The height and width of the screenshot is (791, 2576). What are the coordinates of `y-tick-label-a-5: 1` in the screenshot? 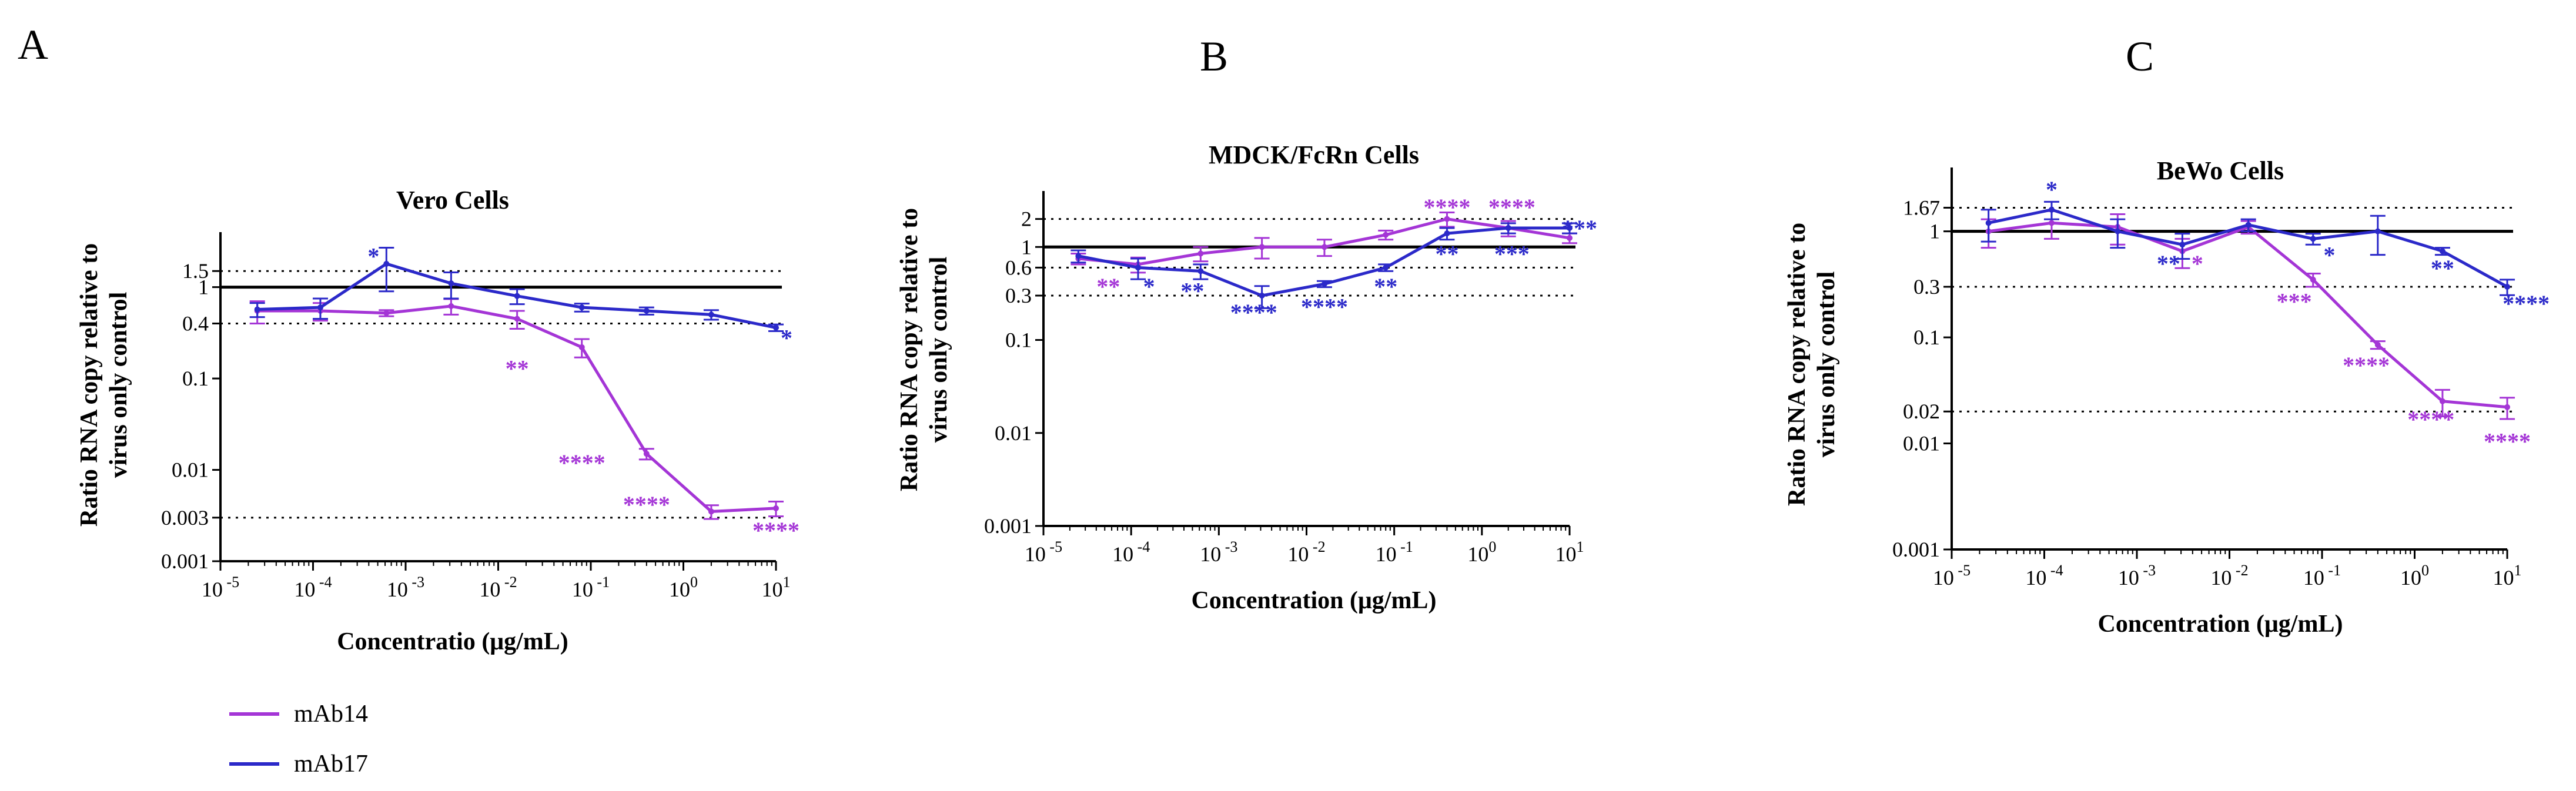 It's located at (203, 288).